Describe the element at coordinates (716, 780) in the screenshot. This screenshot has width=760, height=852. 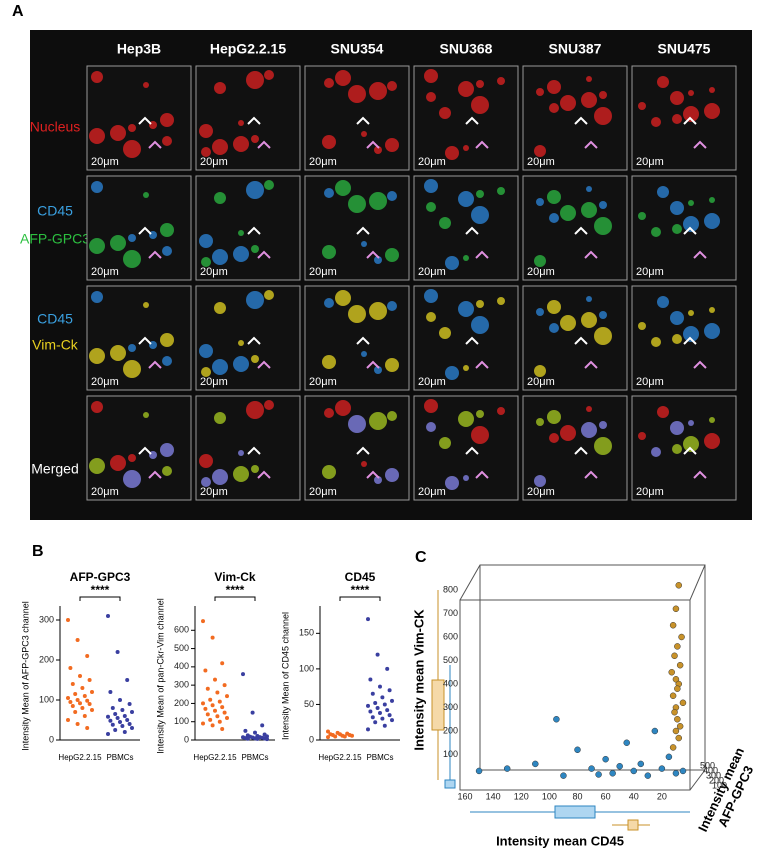
I see `z-tick-label: 200` at that location.